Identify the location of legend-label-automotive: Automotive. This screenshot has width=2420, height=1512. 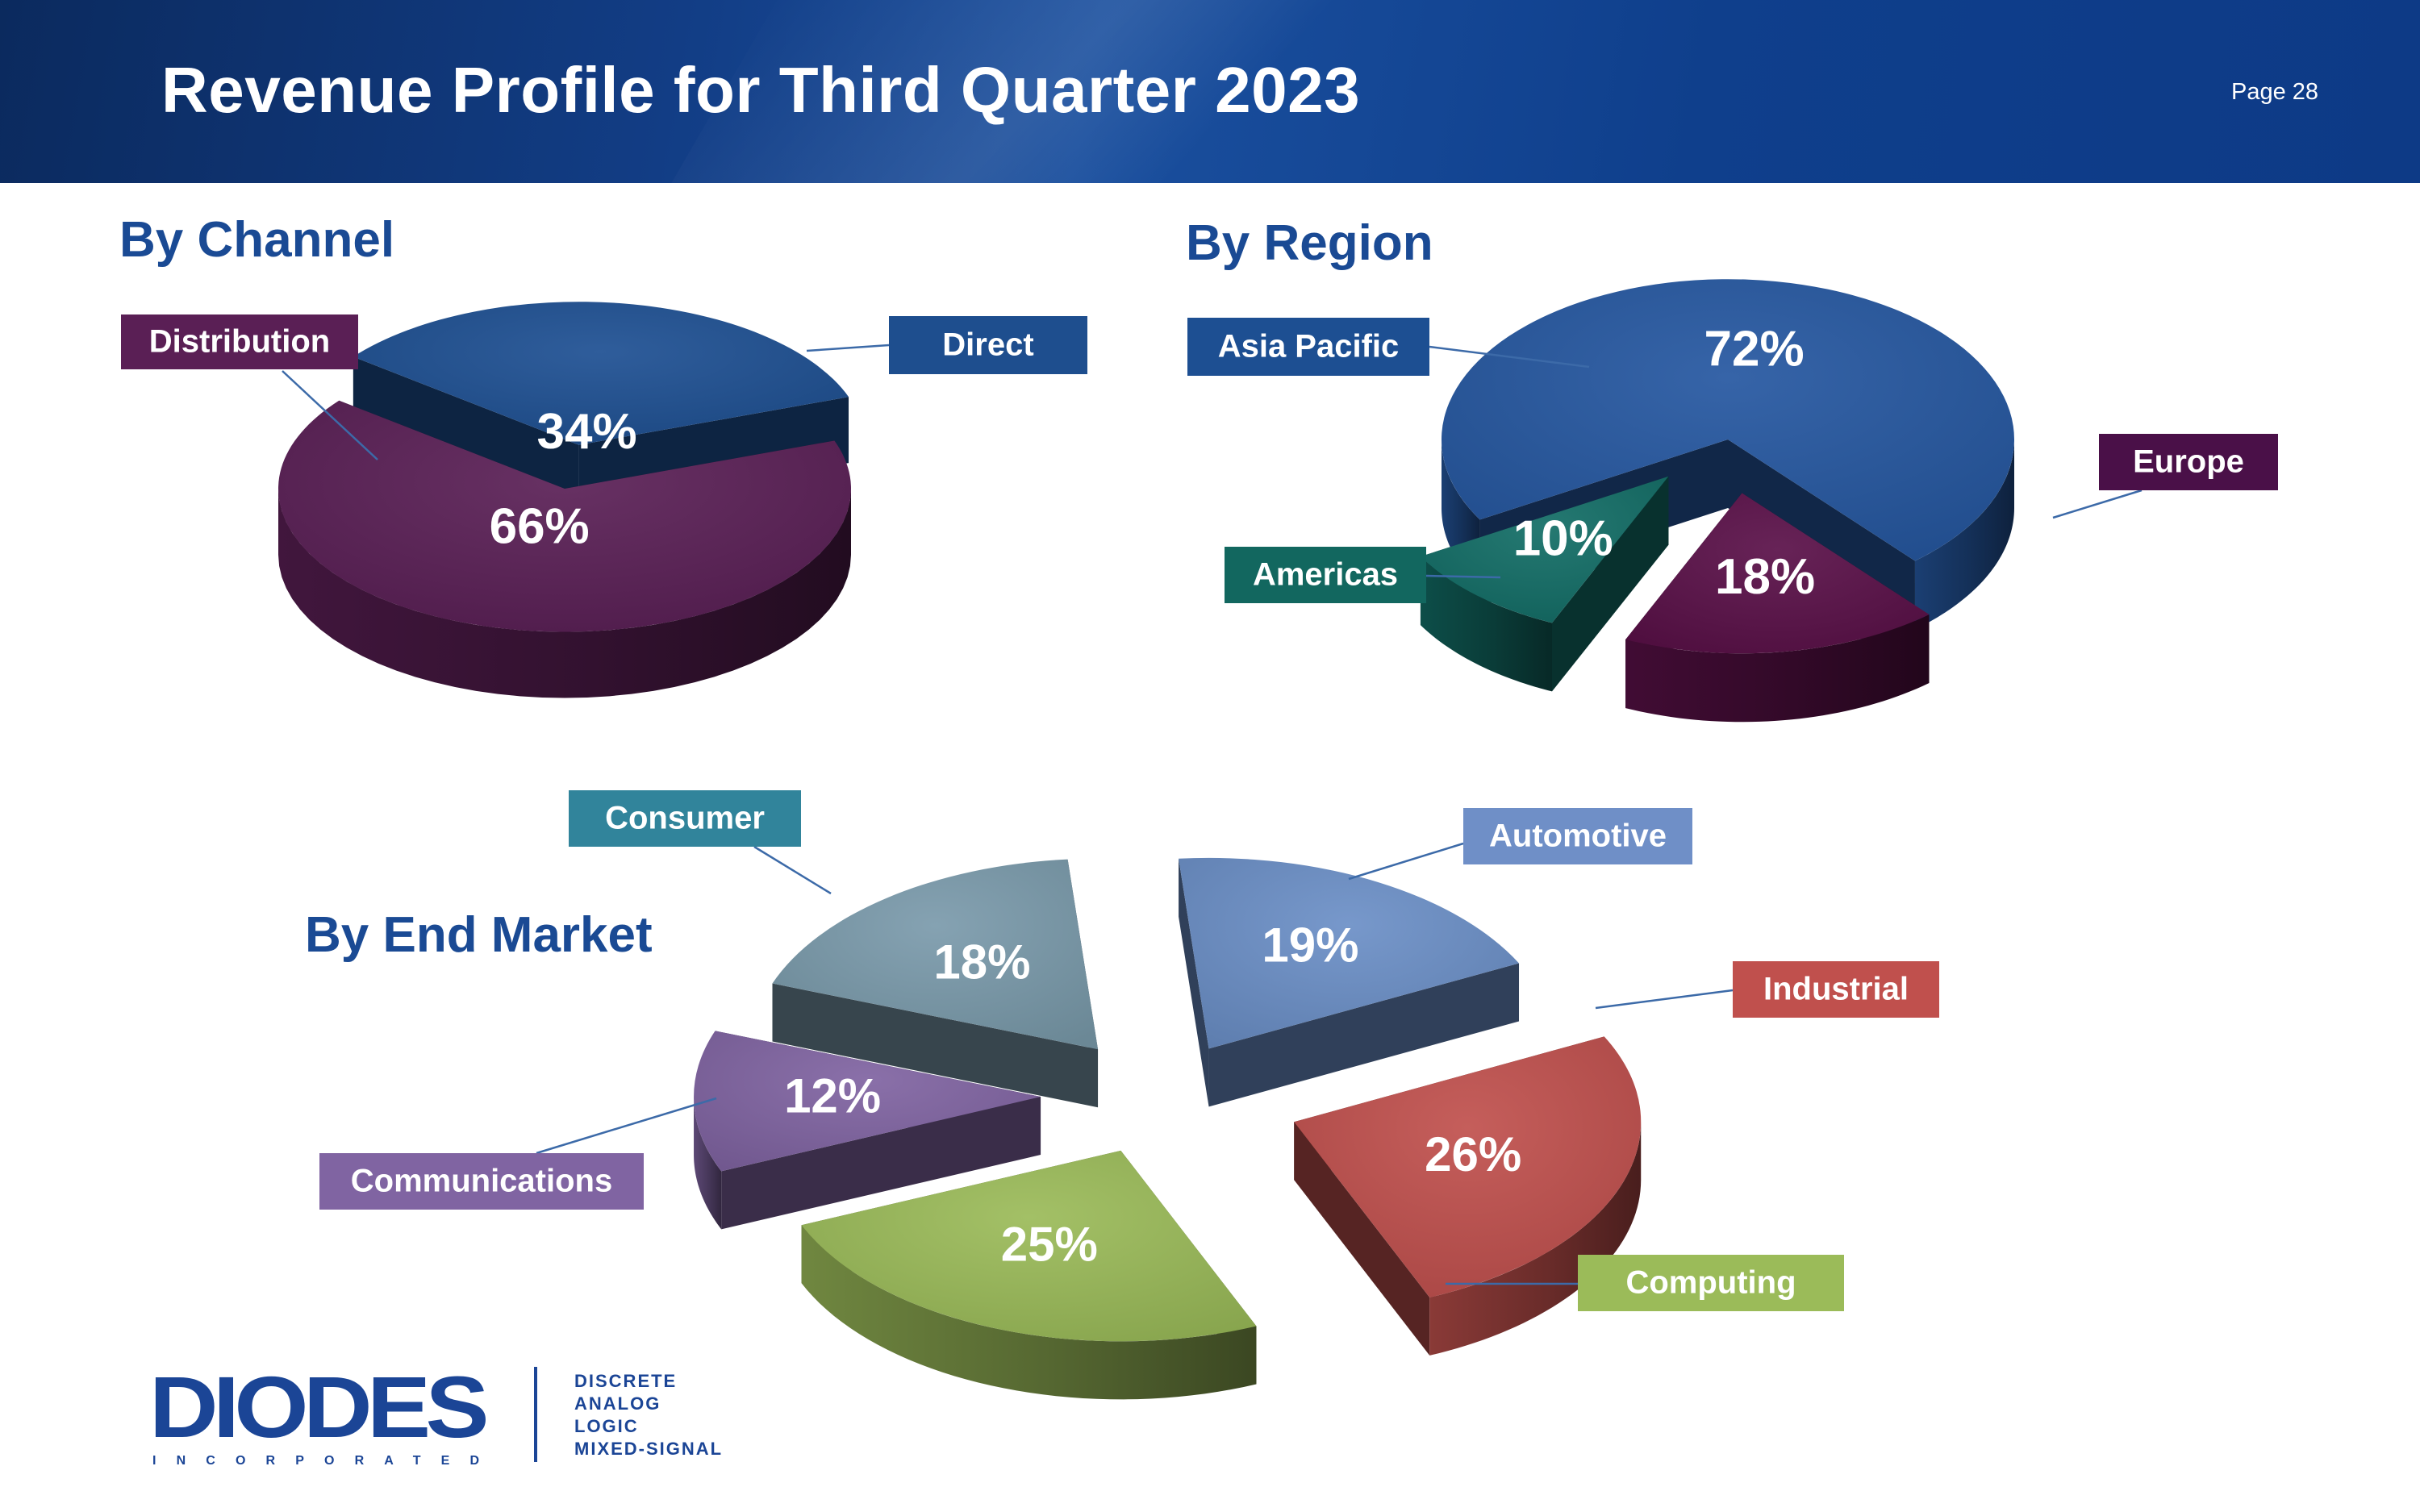
(1578, 836).